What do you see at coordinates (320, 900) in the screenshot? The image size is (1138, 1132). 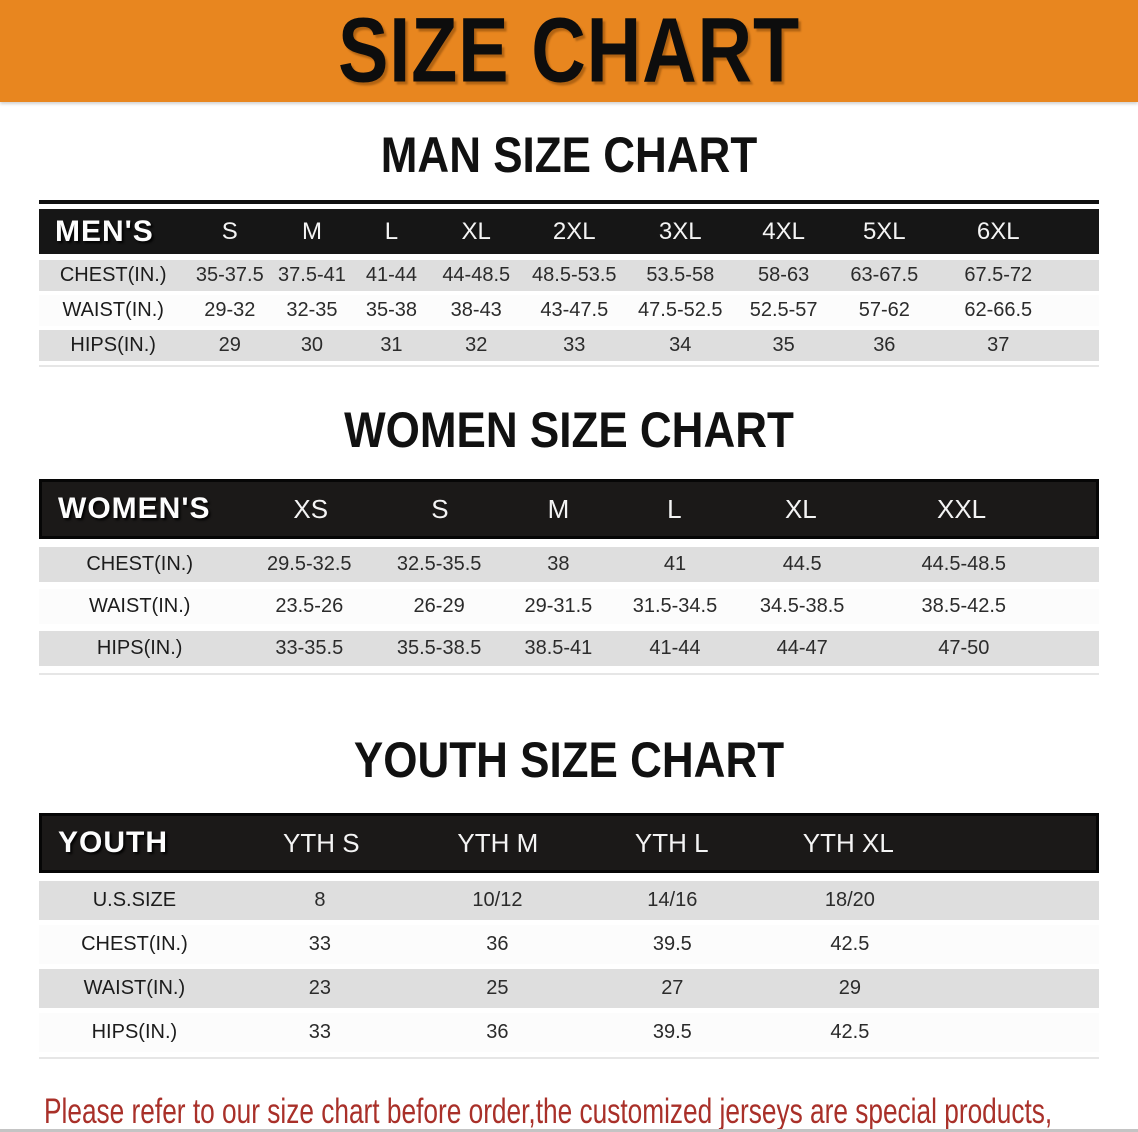 I see `size-value-cell: 8` at bounding box center [320, 900].